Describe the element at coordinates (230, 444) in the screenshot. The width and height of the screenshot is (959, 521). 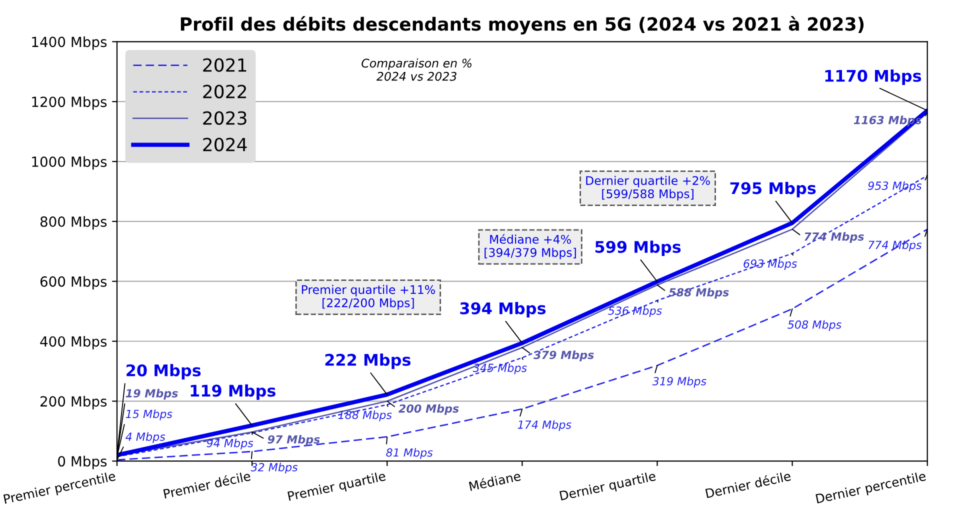
I see `data-label: 94 Mbps` at that location.